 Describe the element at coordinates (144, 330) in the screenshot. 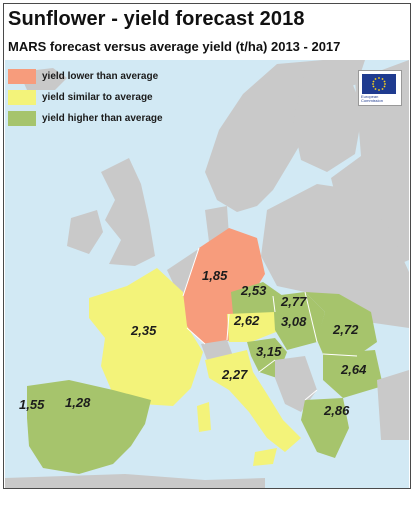

I see `yield-value-france: 2,35` at that location.